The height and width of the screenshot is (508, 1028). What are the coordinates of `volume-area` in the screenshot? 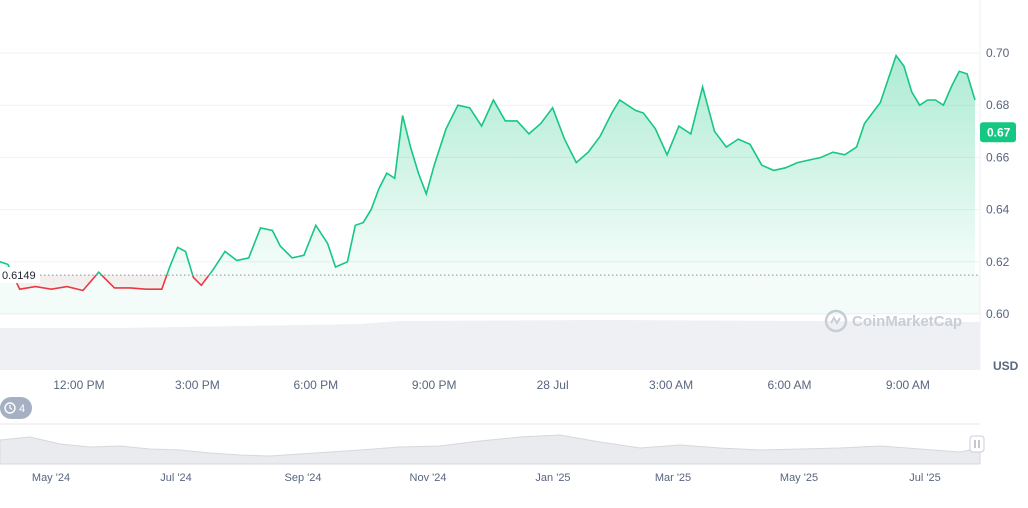 It's located at (490, 345).